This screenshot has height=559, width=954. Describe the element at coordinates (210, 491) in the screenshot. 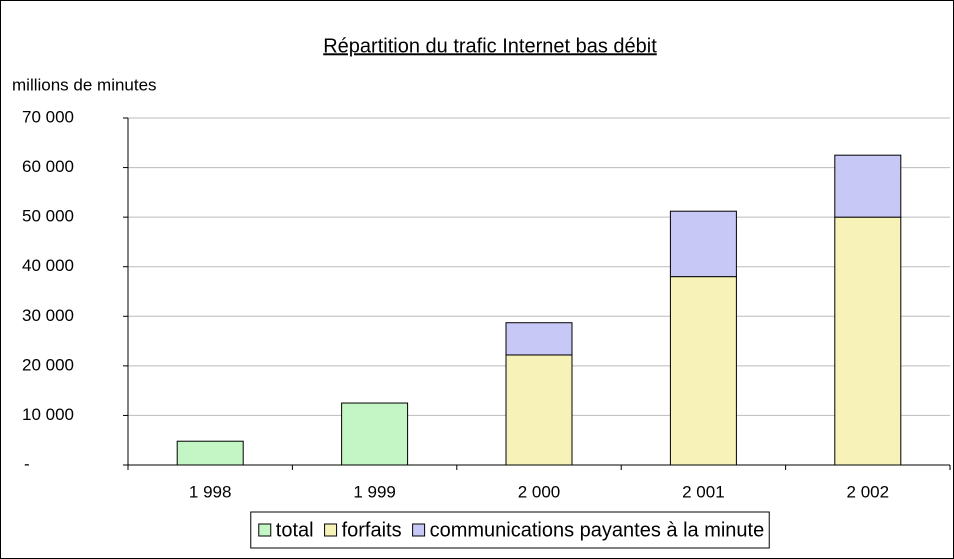

I see `x-tick-label: 1 998` at that location.